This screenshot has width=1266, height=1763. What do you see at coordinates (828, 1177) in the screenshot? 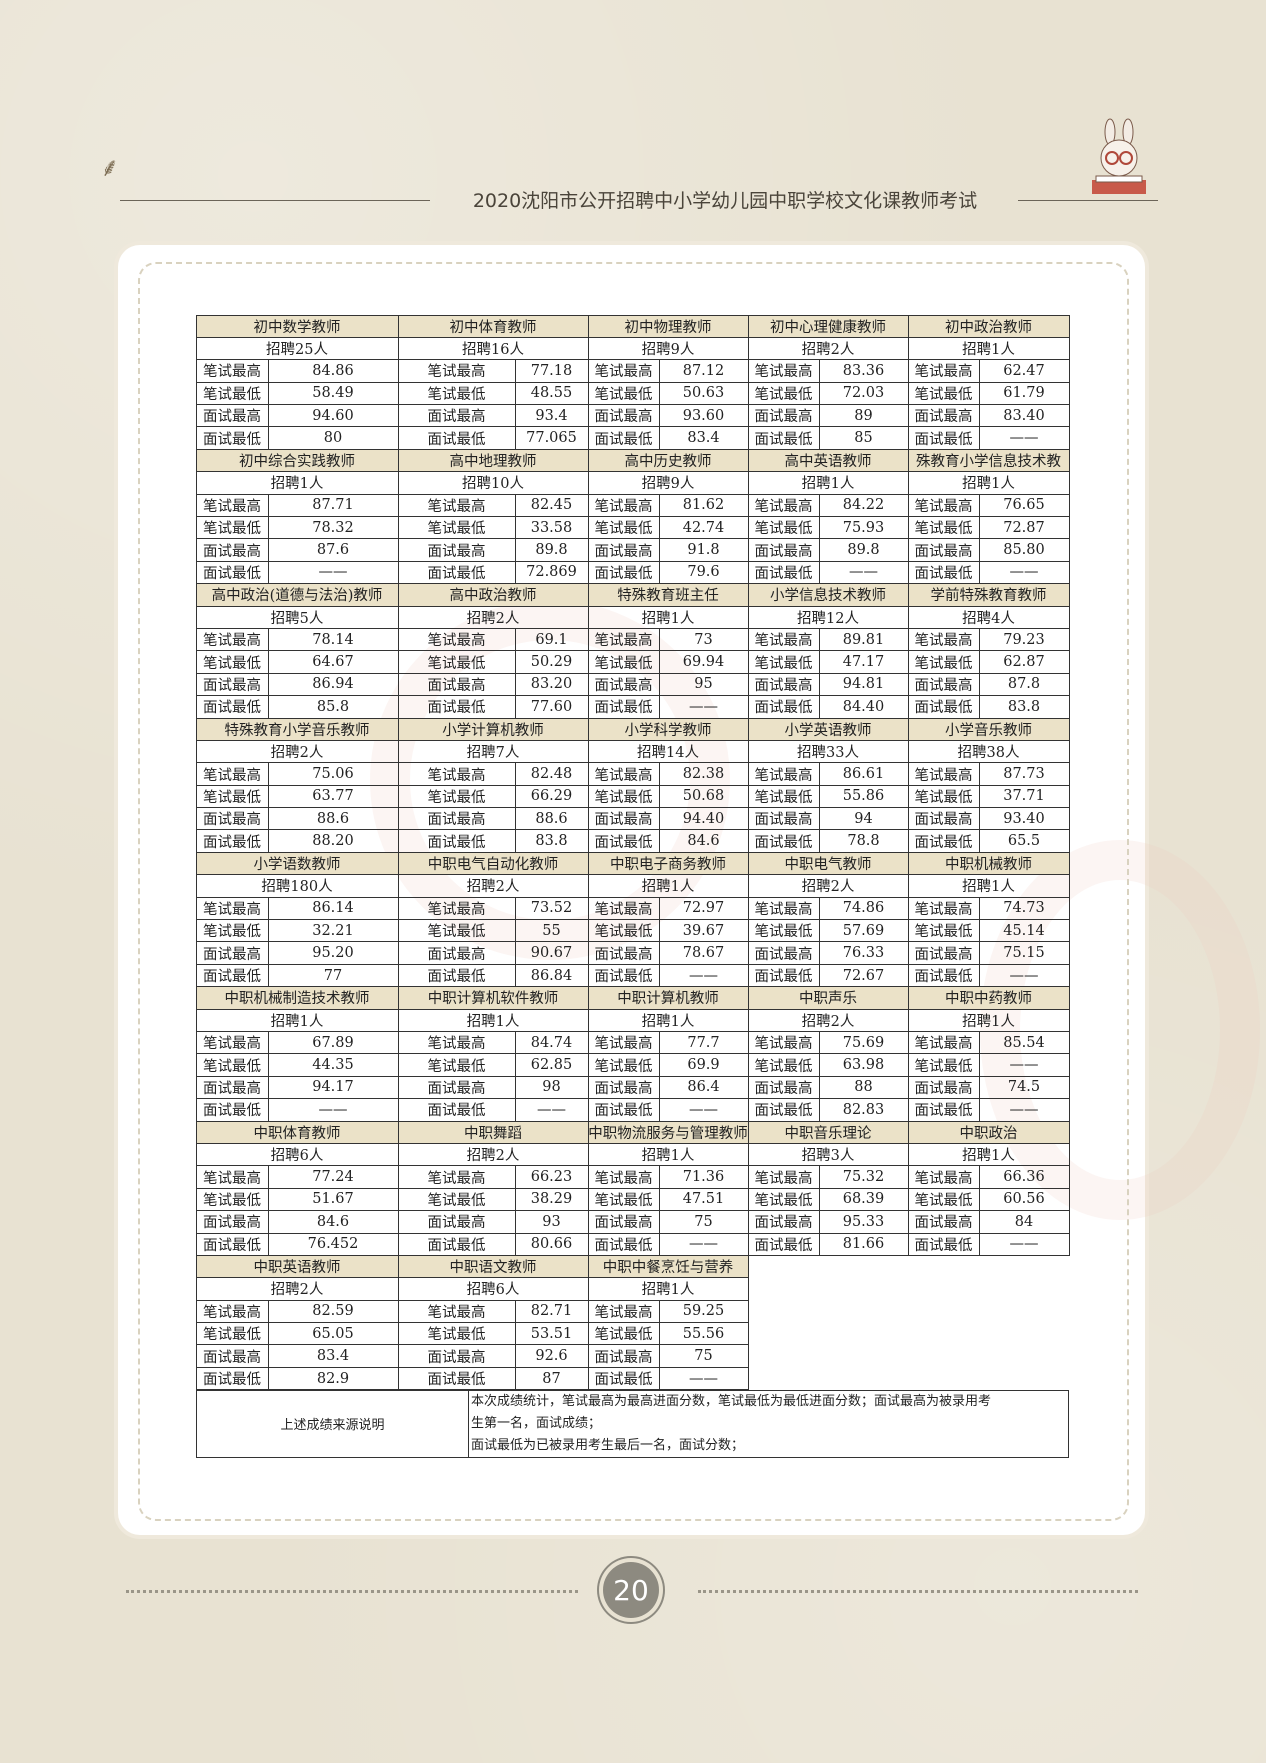
I see `score-row: 笔试最高 75.32` at bounding box center [828, 1177].